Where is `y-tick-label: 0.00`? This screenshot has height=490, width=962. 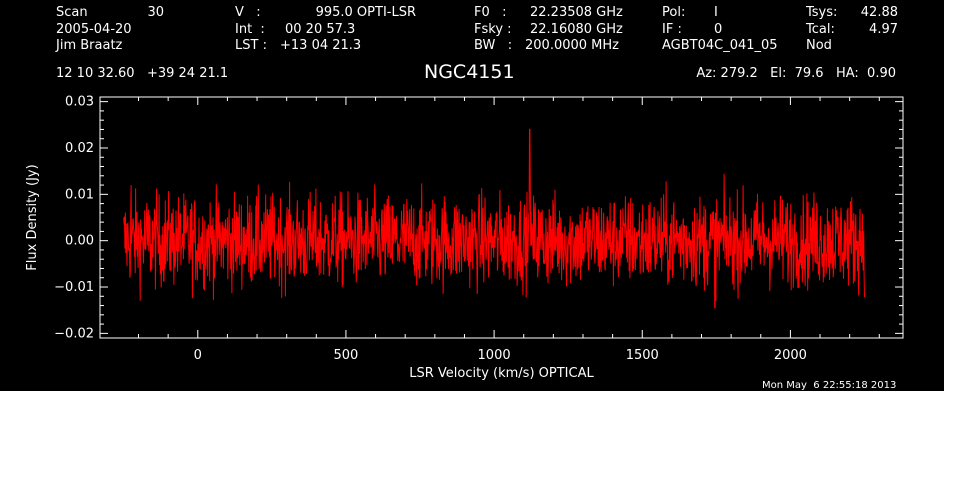
y-tick-label: 0.00 is located at coordinates (79, 241).